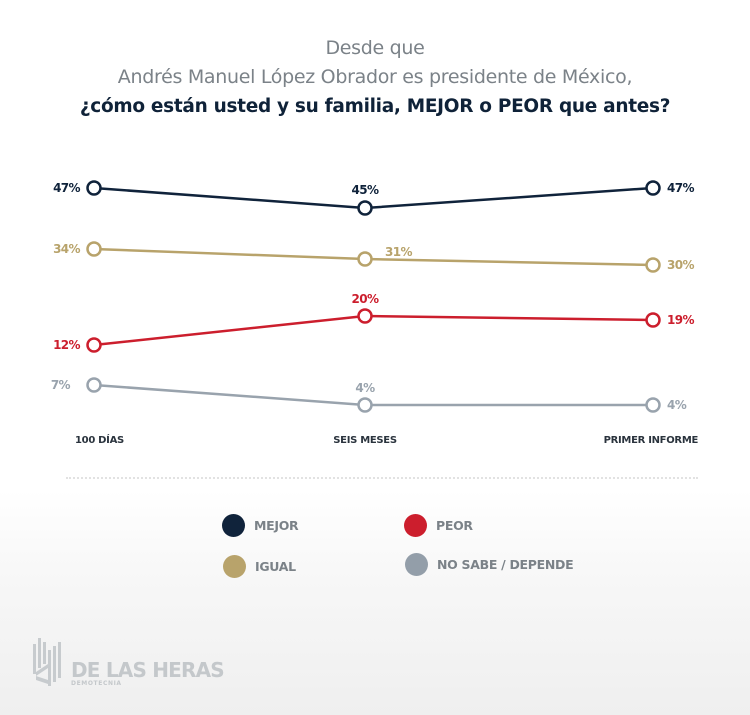  I want to click on legend-swatch-mejor, so click(233, 525).